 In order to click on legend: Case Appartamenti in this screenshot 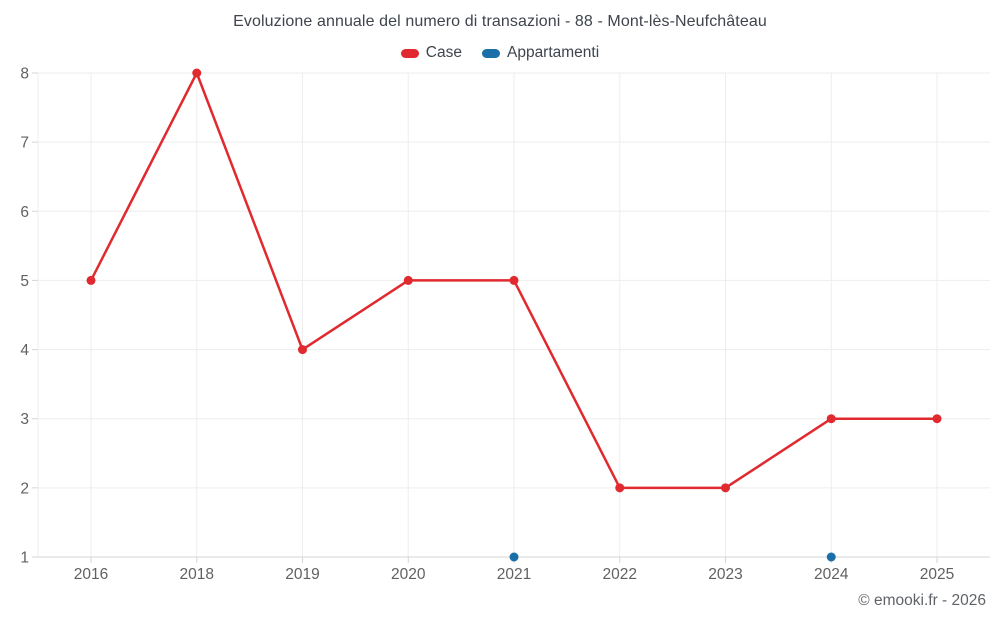, I will do `click(500, 53)`.